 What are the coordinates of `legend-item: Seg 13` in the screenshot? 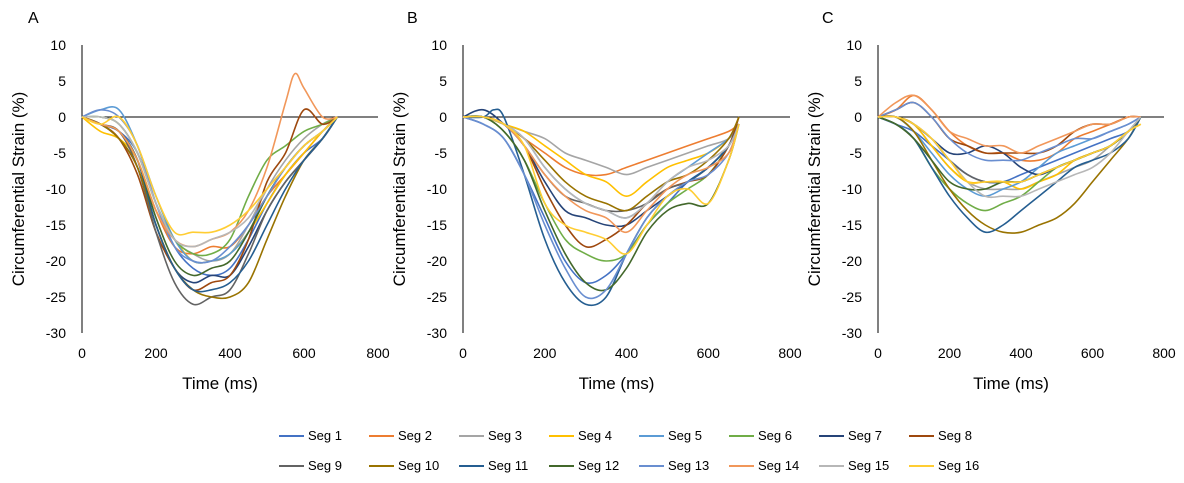 It's located at (674, 465).